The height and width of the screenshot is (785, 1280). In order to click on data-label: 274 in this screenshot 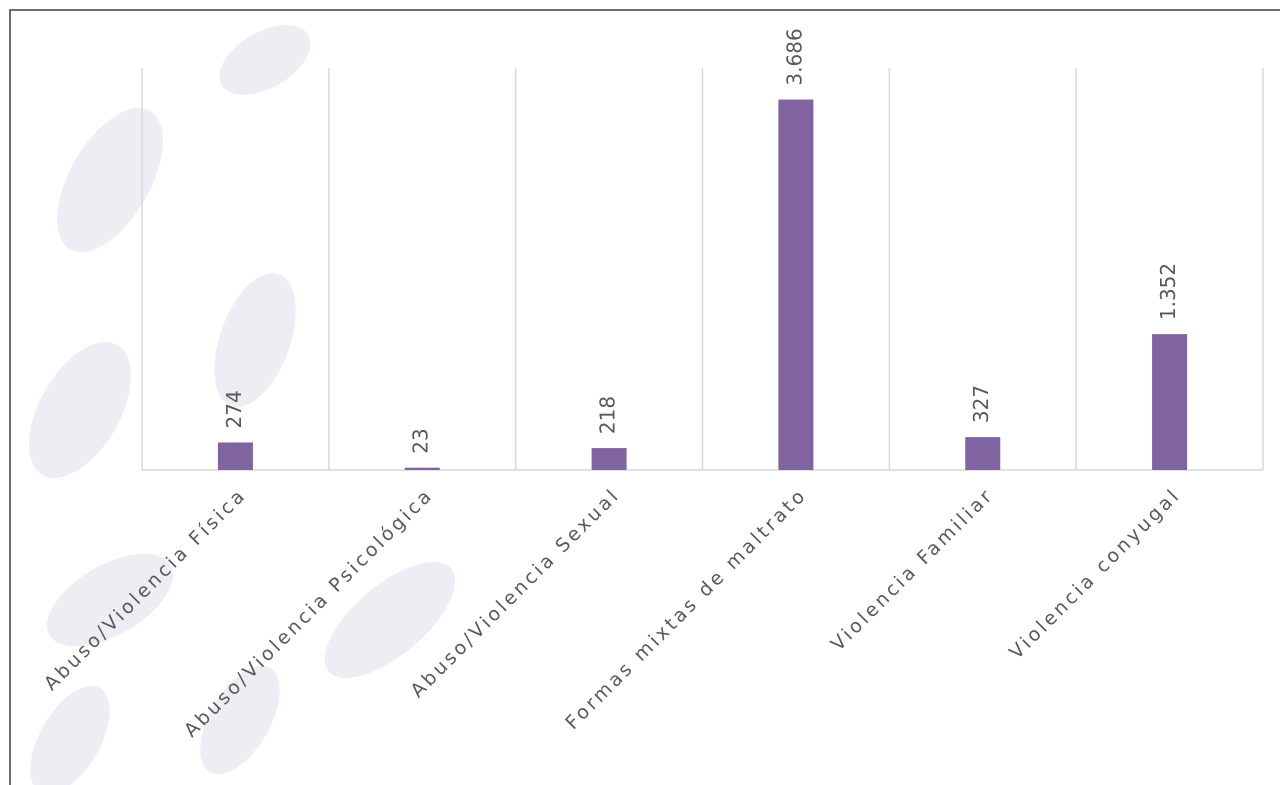, I will do `click(234, 409)`.